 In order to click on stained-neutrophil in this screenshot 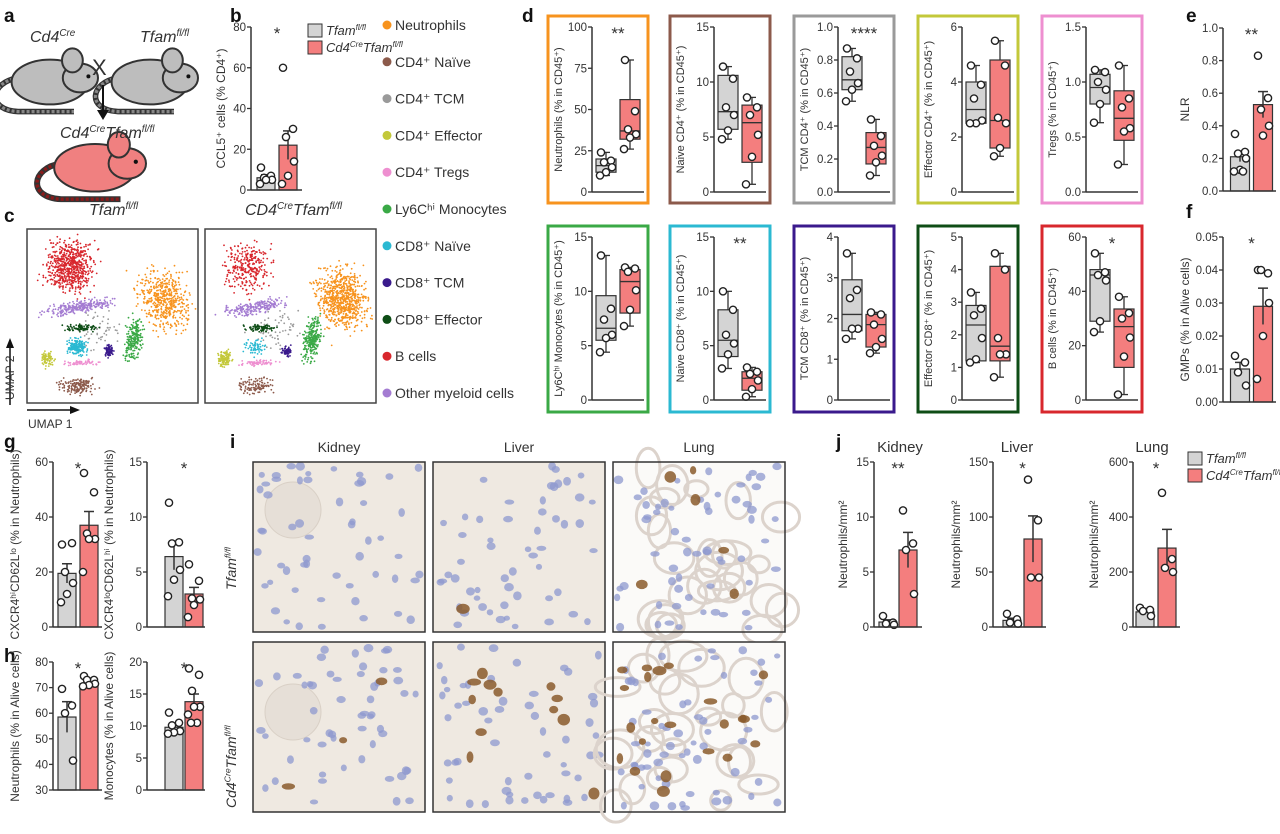, I will do `click(693, 470)`.